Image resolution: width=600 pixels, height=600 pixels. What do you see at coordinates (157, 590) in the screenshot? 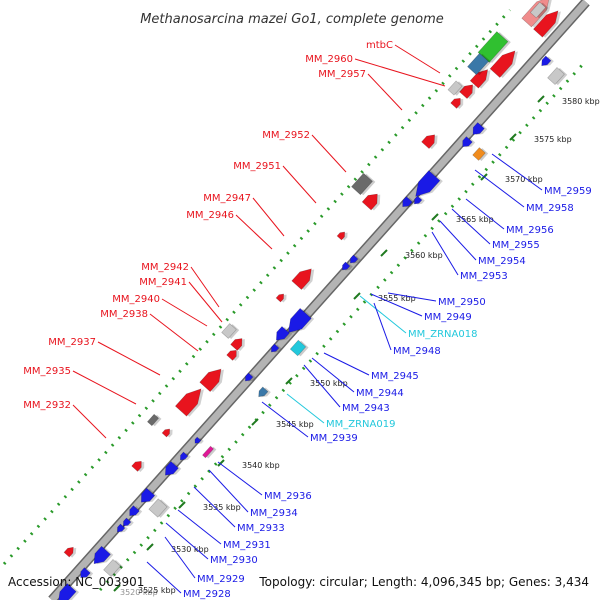
I see `tick-label: 3525 kbp` at bounding box center [157, 590].